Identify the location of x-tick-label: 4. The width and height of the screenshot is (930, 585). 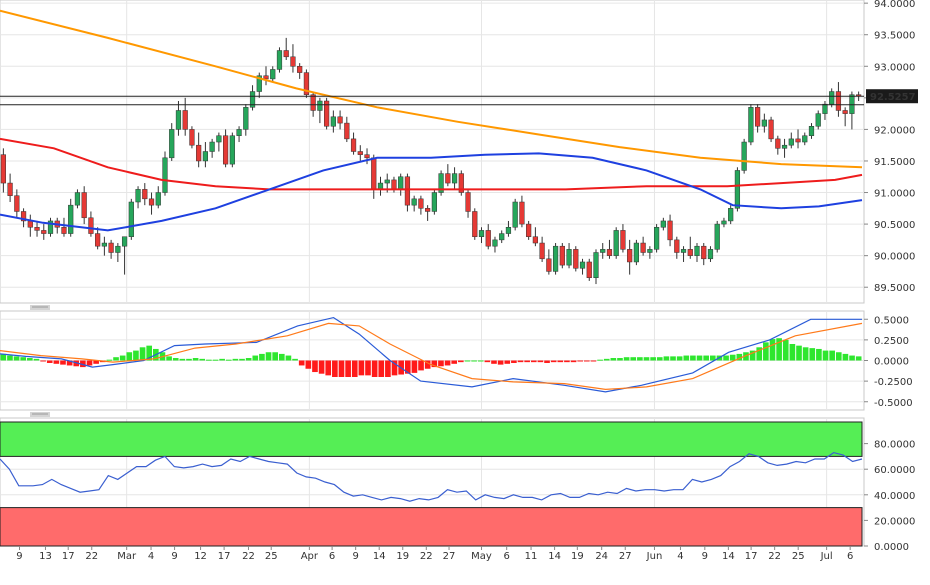
(151, 556).